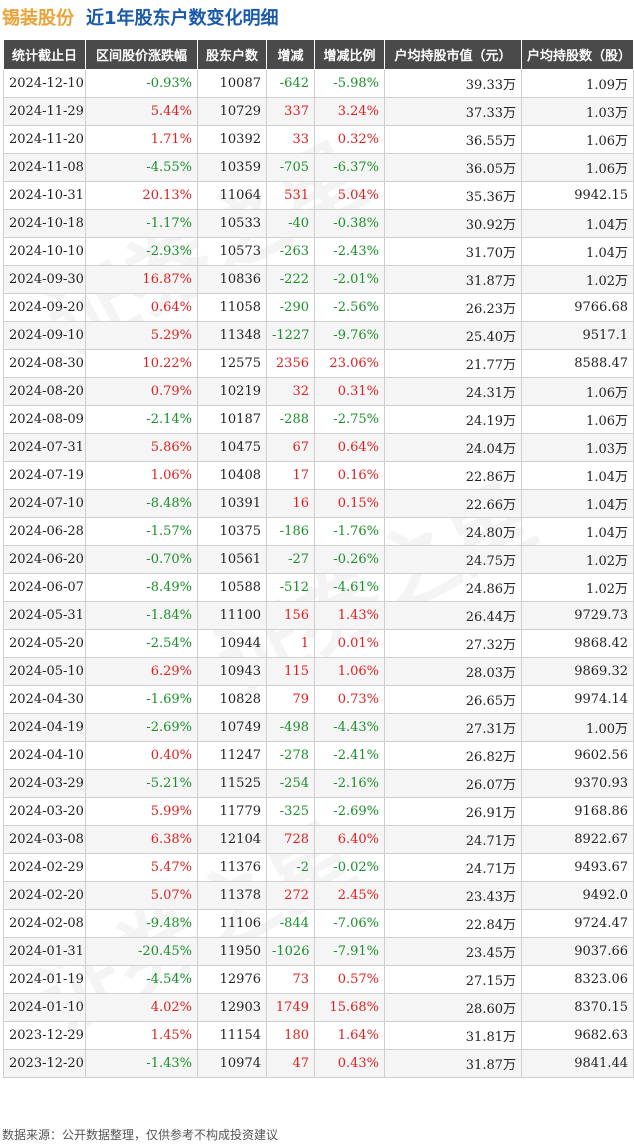  What do you see at coordinates (141, 615) in the screenshot?
I see `price-change-cell: -1.84%` at bounding box center [141, 615].